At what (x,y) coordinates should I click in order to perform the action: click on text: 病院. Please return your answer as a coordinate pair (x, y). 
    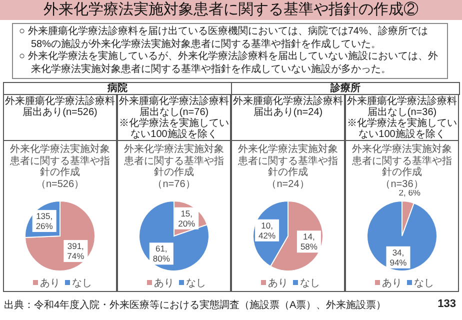
    Looking at the image, I should click on (117, 88).